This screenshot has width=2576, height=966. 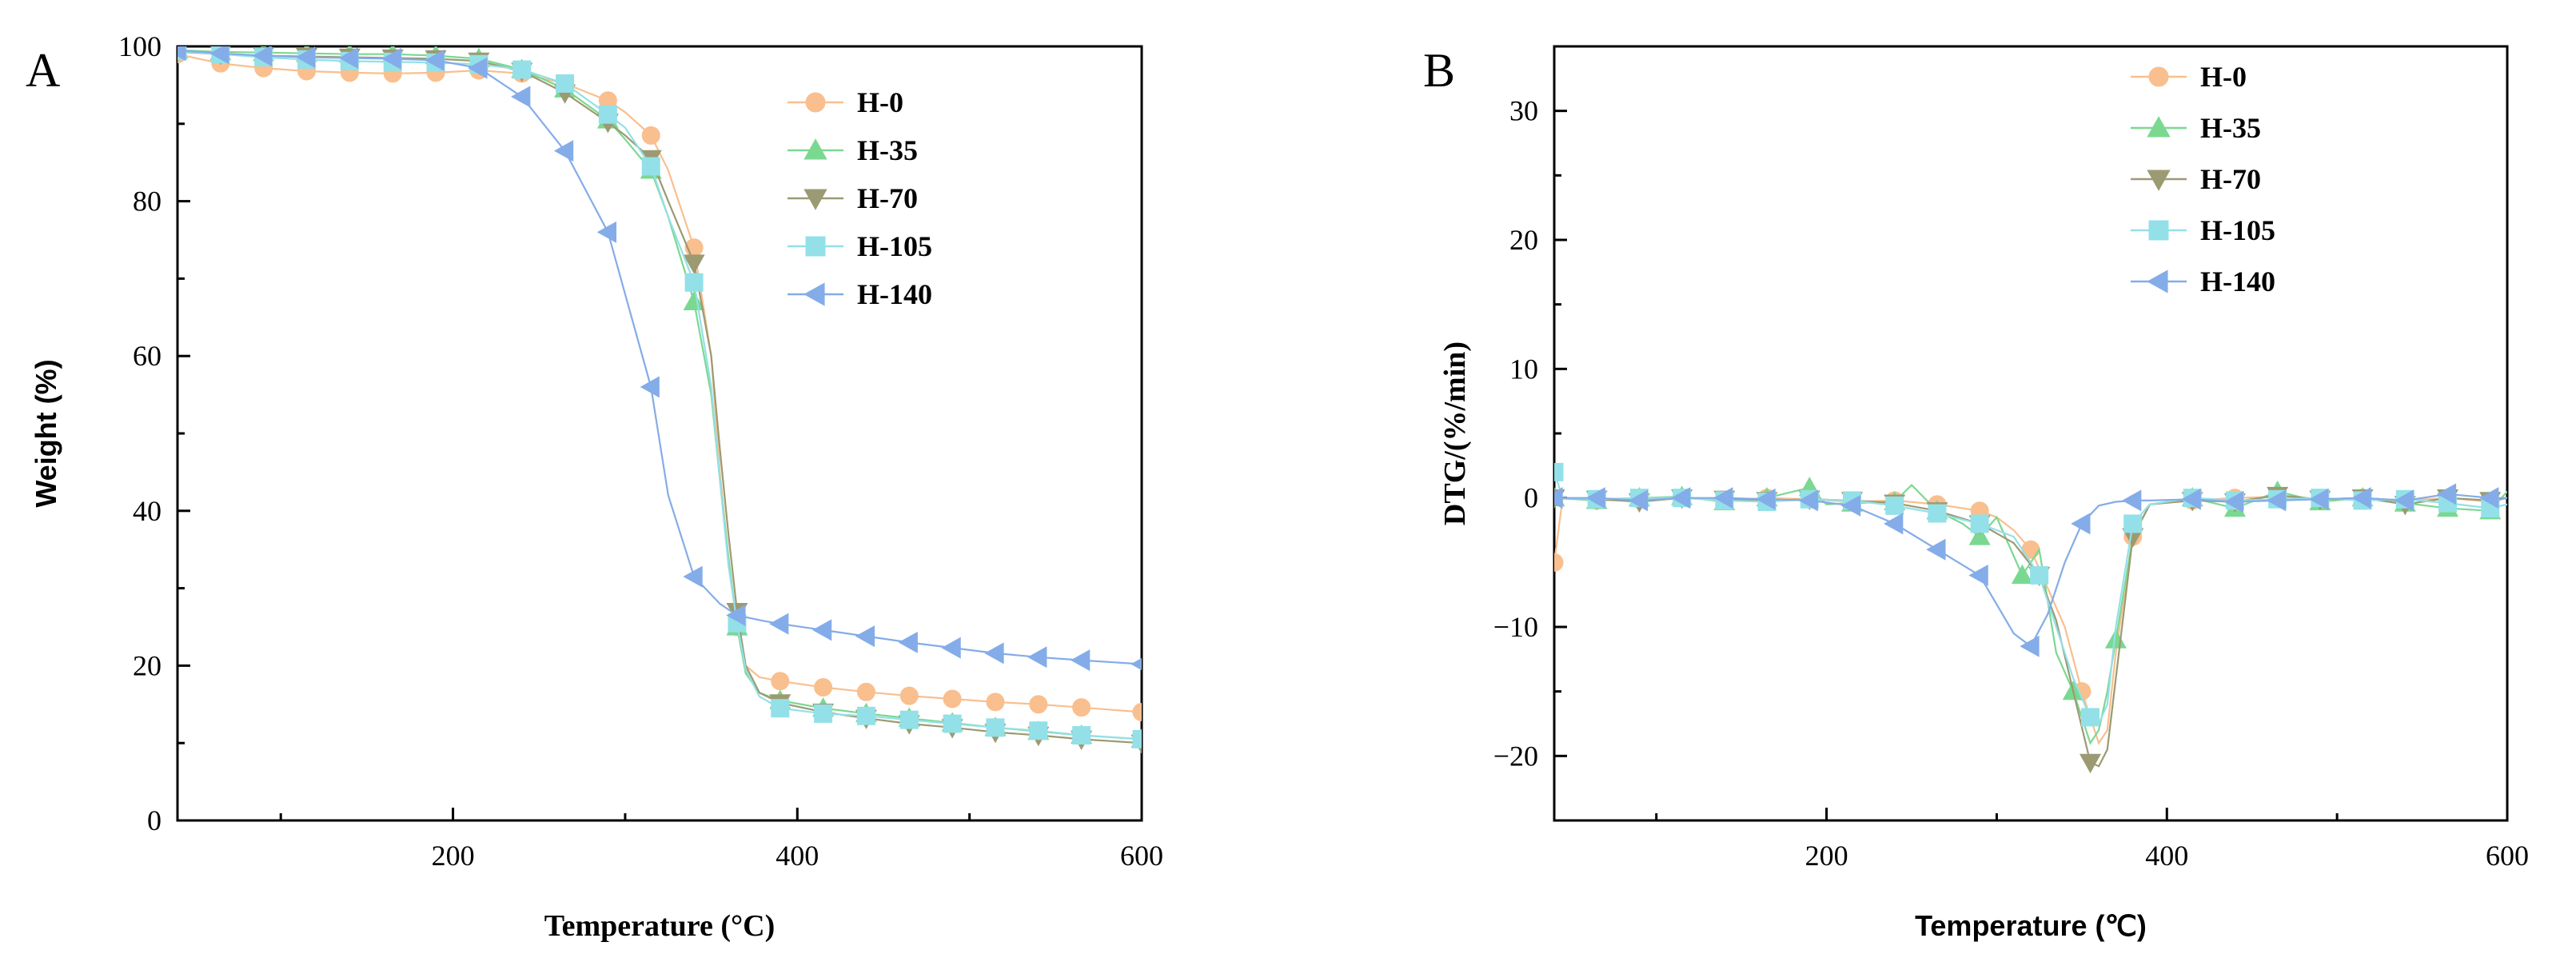 I want to click on x-tick-label: 600, so click(x=1141, y=856).